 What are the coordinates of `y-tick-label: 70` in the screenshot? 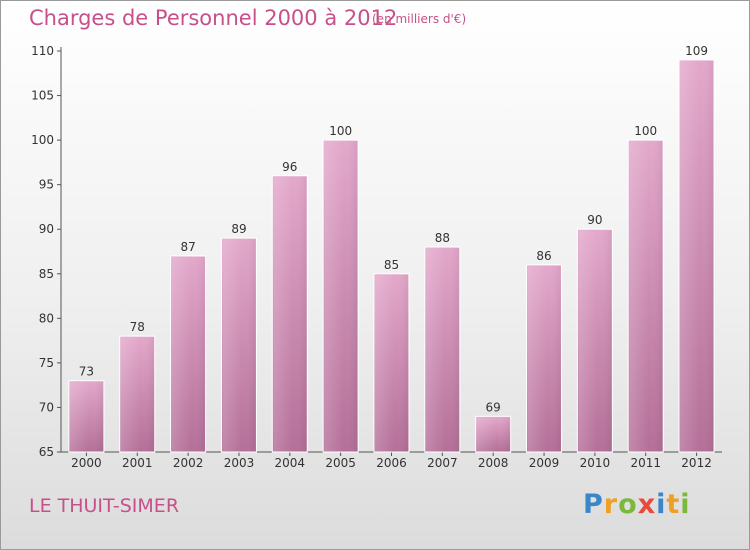 It's located at (46, 407).